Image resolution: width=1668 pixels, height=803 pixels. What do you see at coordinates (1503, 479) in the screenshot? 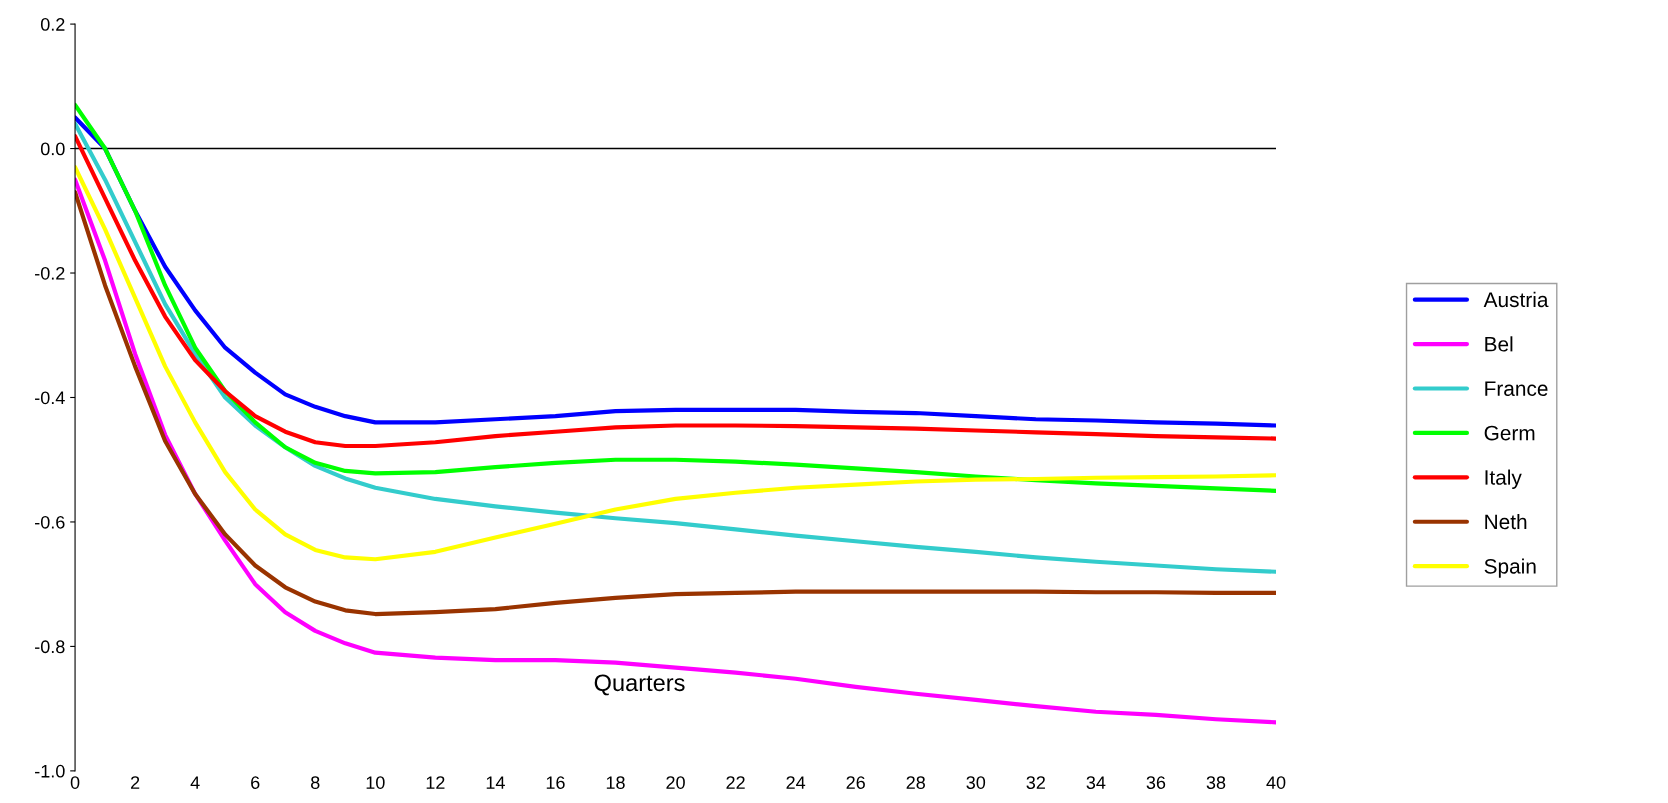
I see `legend-label: Italy` at bounding box center [1503, 479].